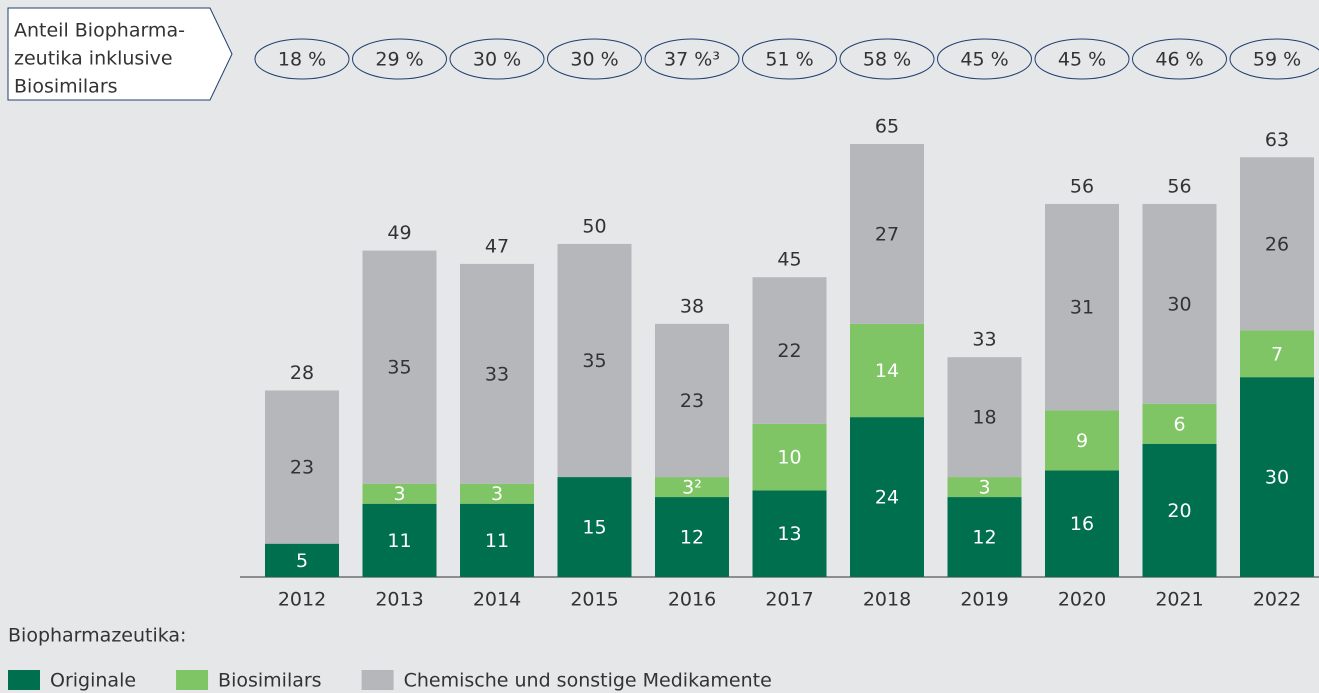 The image size is (1319, 693). I want to click on segment-label: 33, so click(497, 374).